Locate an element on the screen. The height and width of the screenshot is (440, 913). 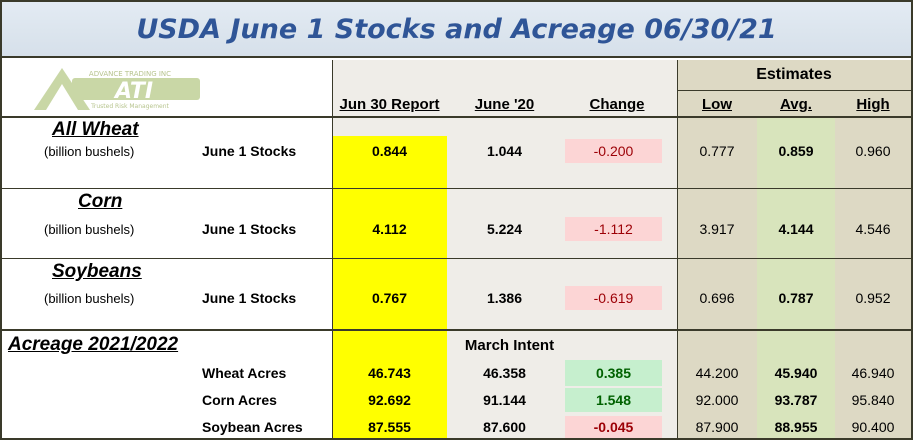
value-change: 1.548 is located at coordinates (613, 400).